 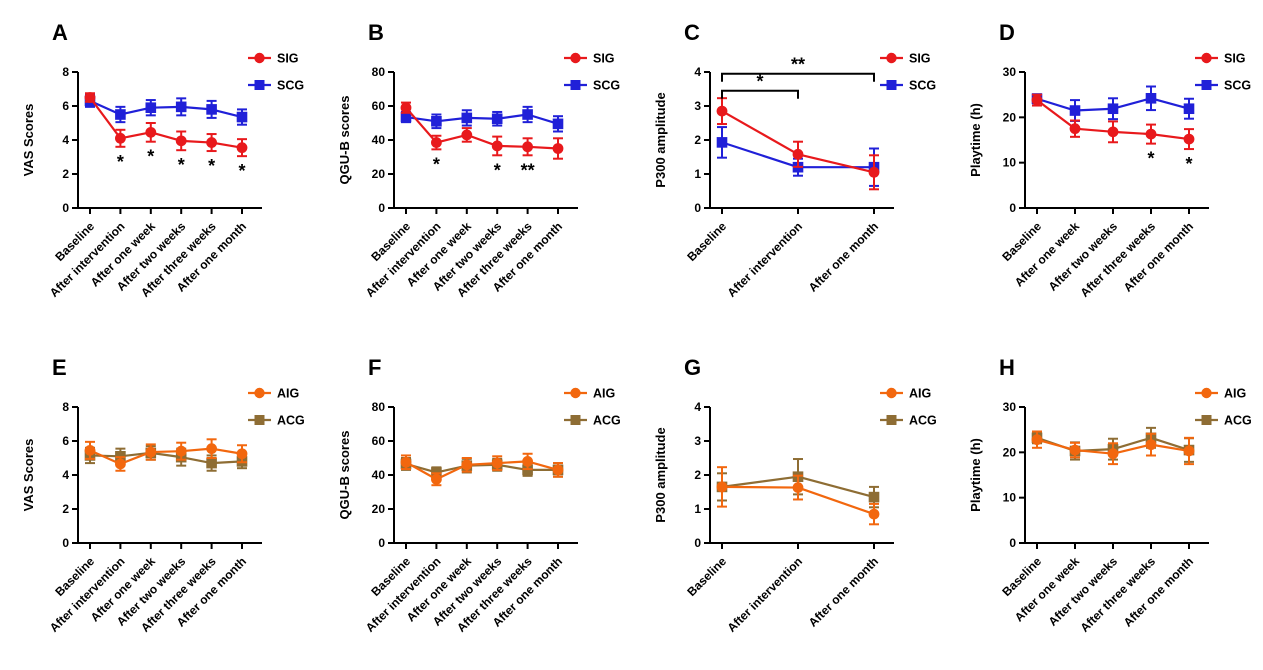 I want to click on significance-bracket, so click(x=797, y=77).